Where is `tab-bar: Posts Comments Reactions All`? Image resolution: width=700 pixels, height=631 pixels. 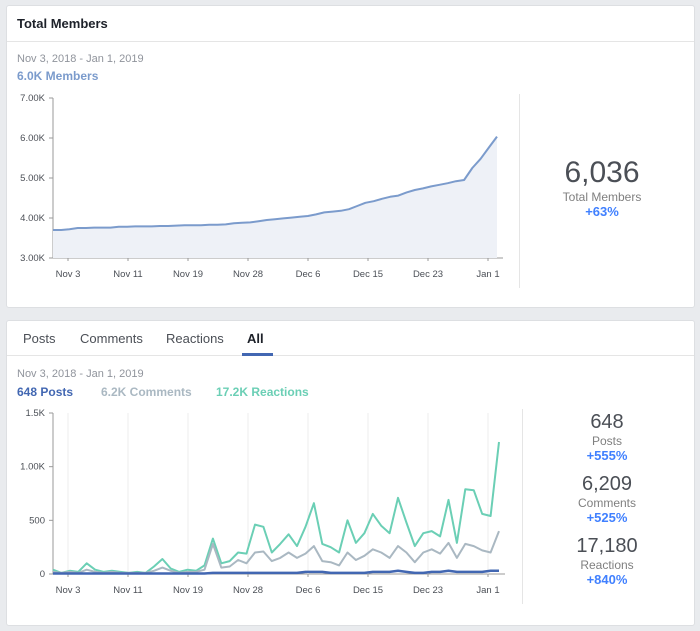
tab-bar: Posts Comments Reactions All is located at coordinates (350, 338).